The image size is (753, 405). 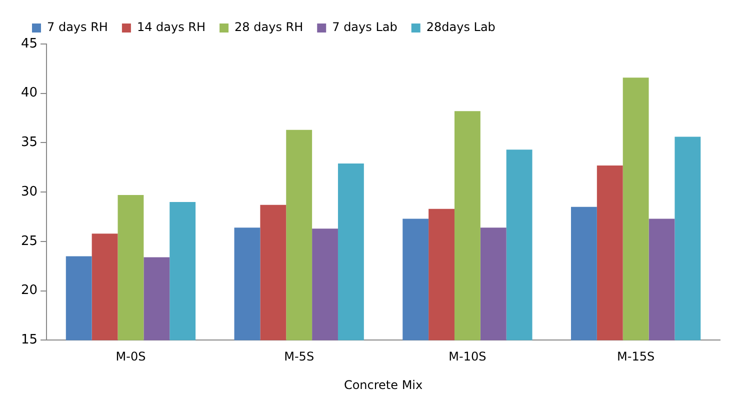 What do you see at coordinates (383, 385) in the screenshot?
I see `x-axis-title: Concrete Mix` at bounding box center [383, 385].